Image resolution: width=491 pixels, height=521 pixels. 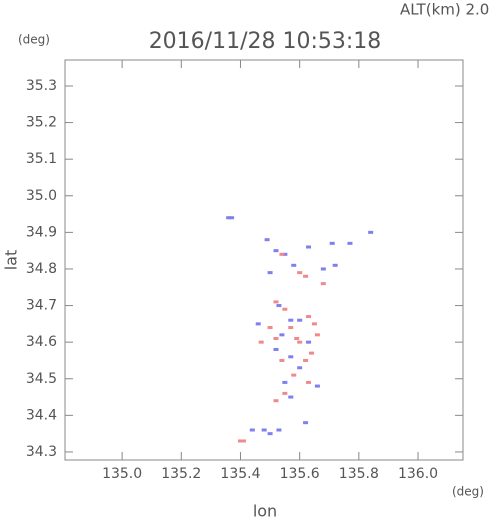 I want to click on y-tick-label: 34.6, so click(x=41, y=342).